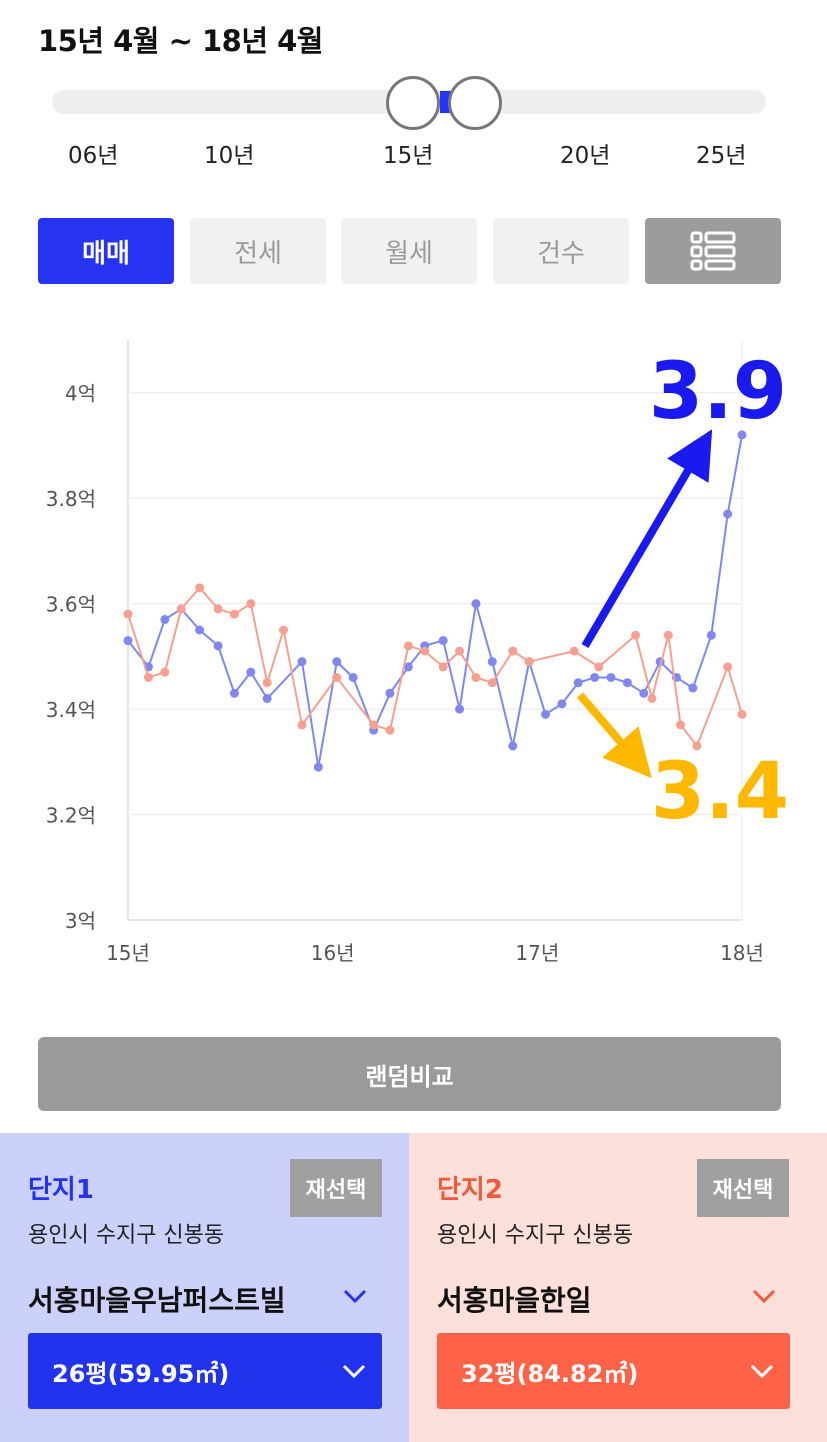  Describe the element at coordinates (743, 1188) in the screenshot. I see `complex2-reselect-button: 재선택` at that location.